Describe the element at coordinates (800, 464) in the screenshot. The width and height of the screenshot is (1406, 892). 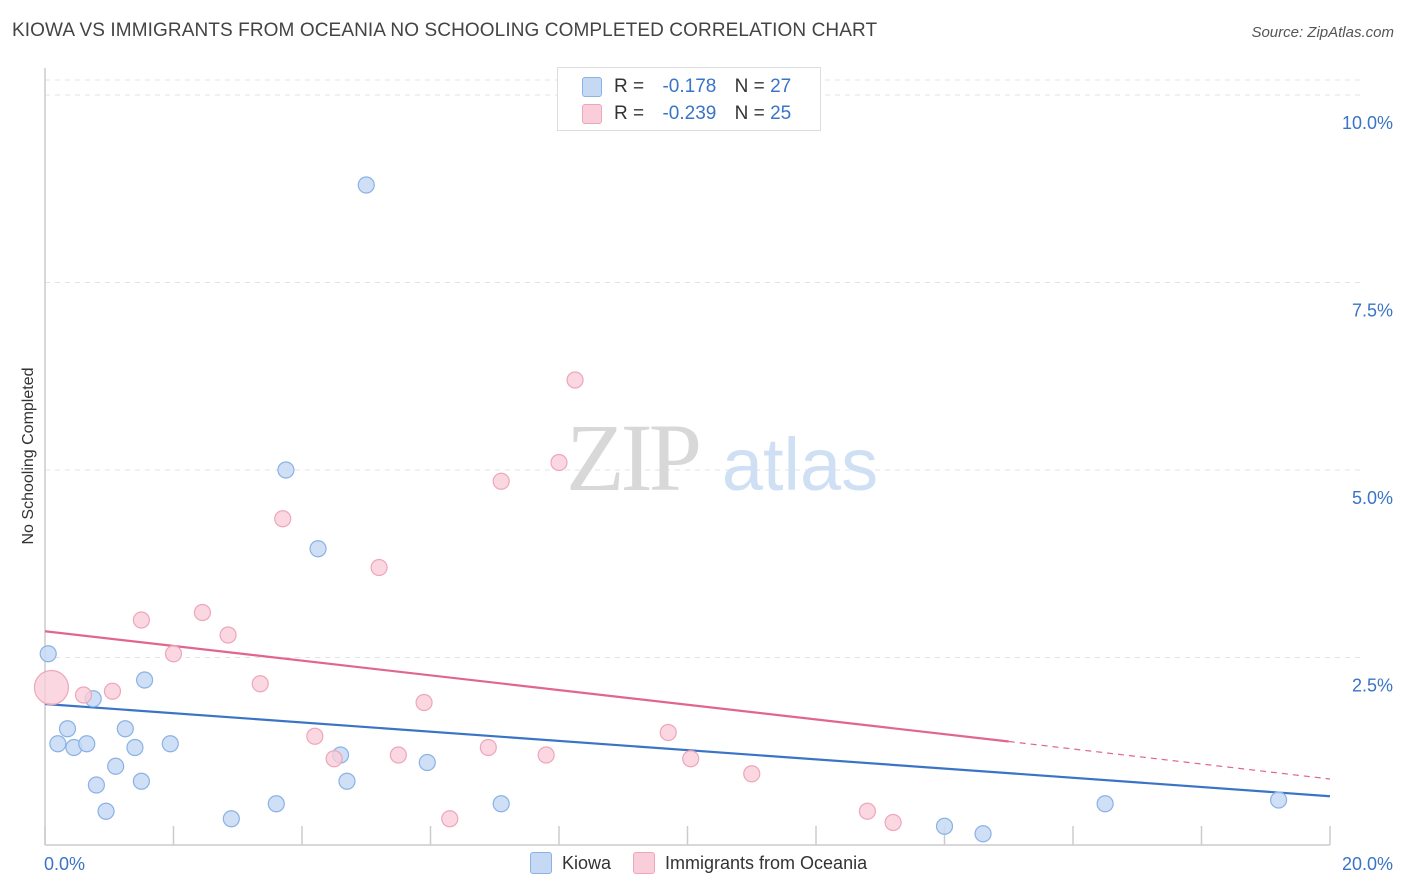
I see `watermark-atlas: atlas` at that location.